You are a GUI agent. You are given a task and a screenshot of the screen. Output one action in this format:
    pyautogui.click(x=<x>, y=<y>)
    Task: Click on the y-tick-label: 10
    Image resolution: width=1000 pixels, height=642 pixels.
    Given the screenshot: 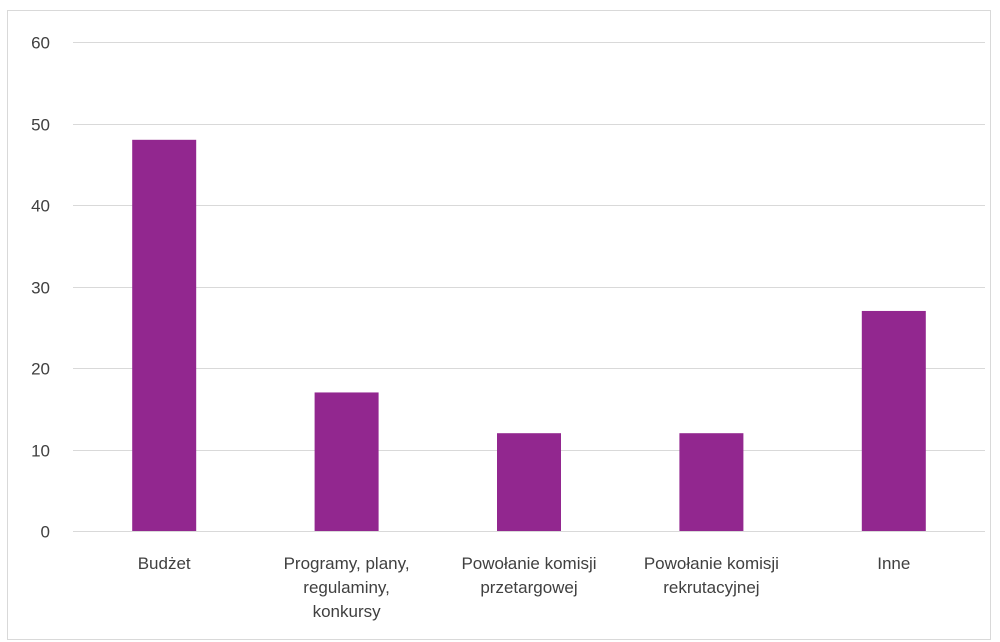 What is the action you would take?
    pyautogui.click(x=40, y=451)
    